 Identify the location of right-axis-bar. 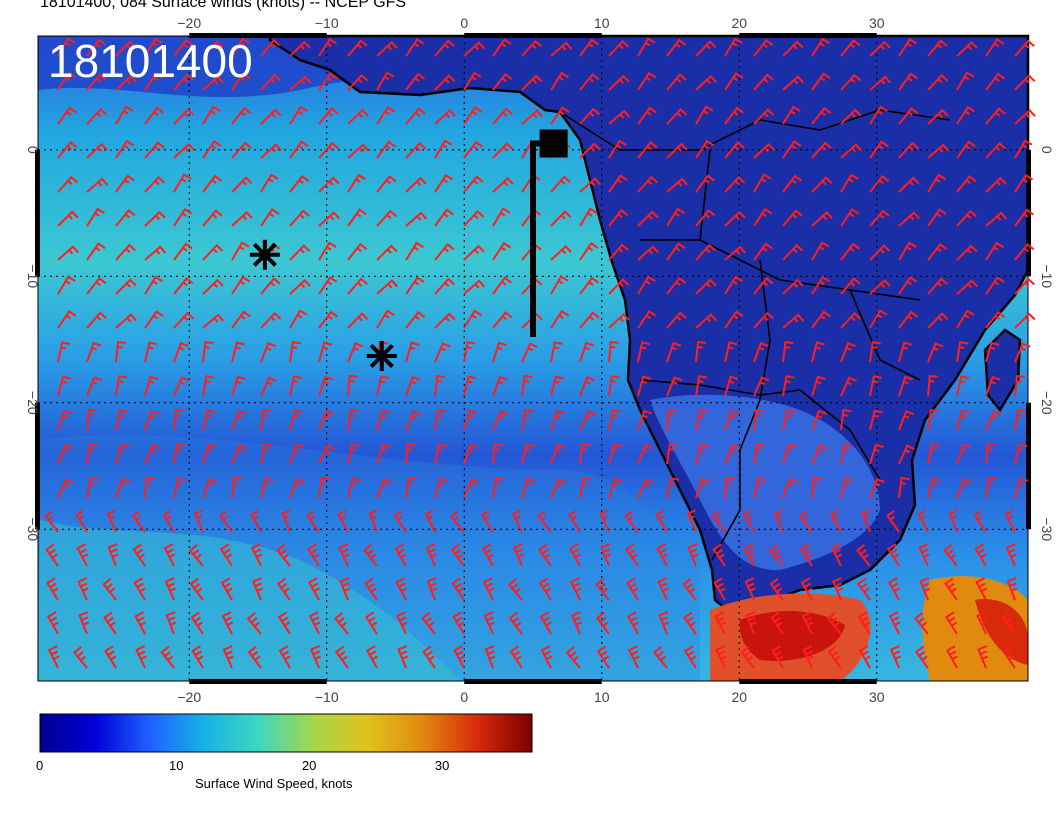
(1028, 466).